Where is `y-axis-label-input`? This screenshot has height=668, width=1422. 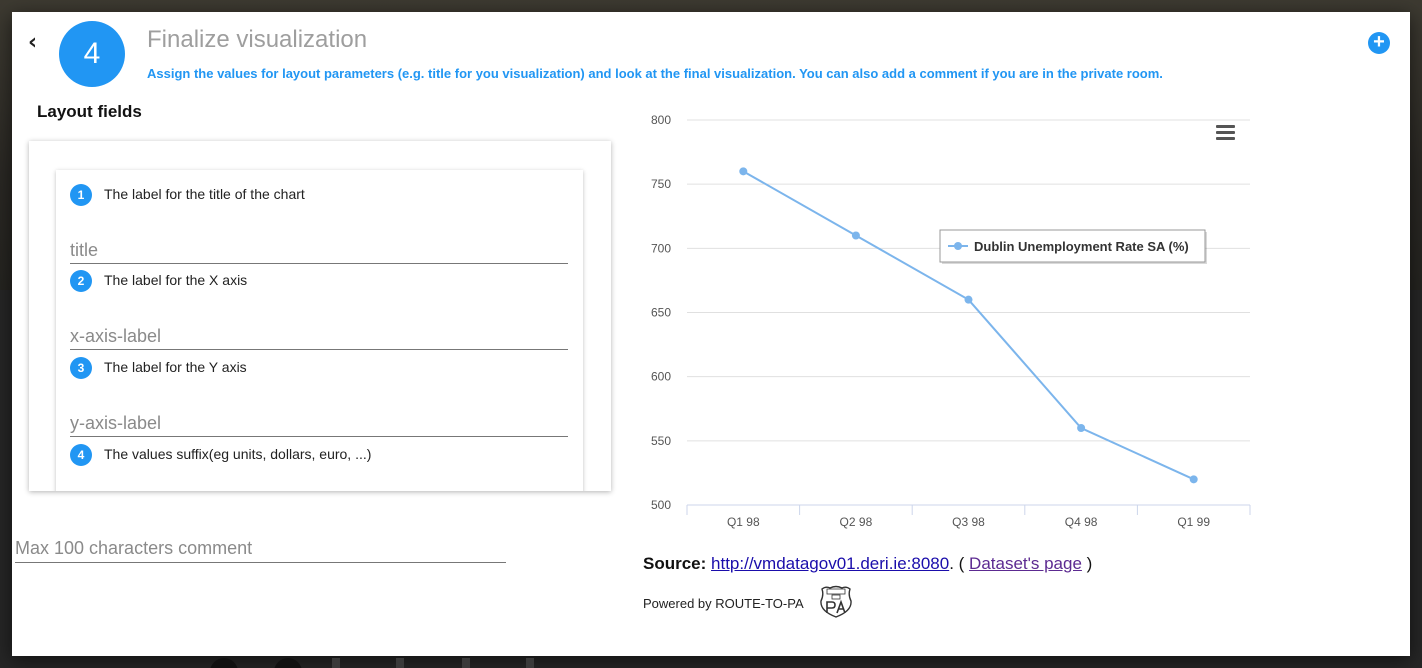
y-axis-label-input is located at coordinates (319, 424).